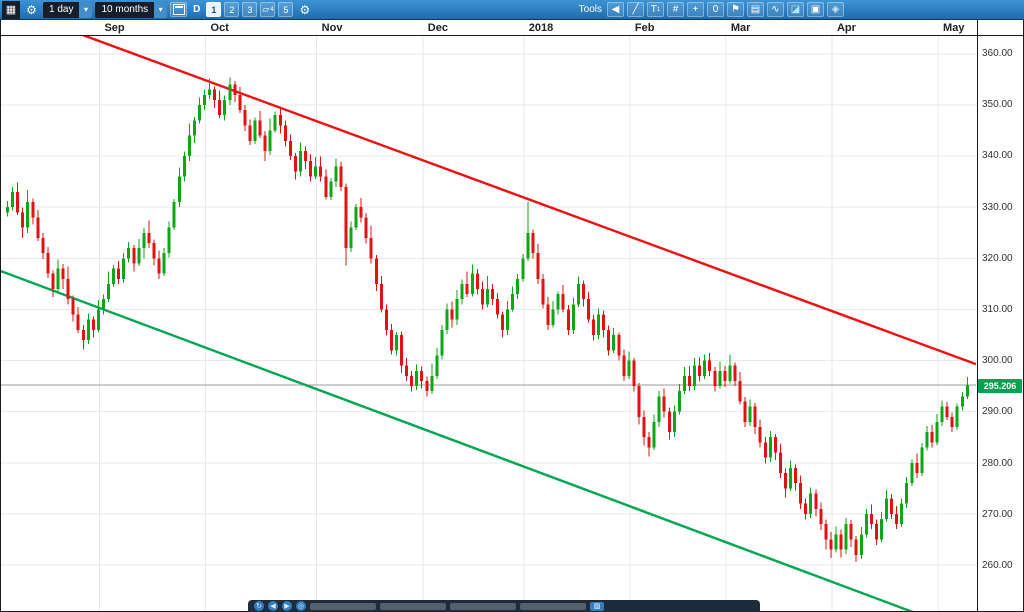 This screenshot has width=1024, height=612. I want to click on paint-themes-icon: ◈, so click(835, 9).